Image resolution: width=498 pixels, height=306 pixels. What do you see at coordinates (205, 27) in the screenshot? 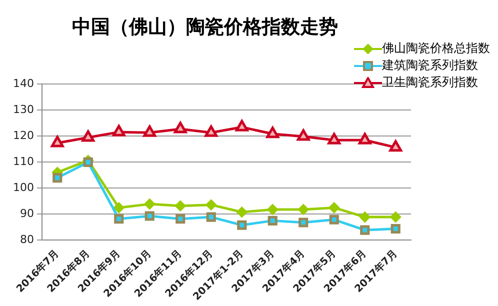
I see `chart-title: 中国（佛山）陶瓷价格指数走势` at bounding box center [205, 27].